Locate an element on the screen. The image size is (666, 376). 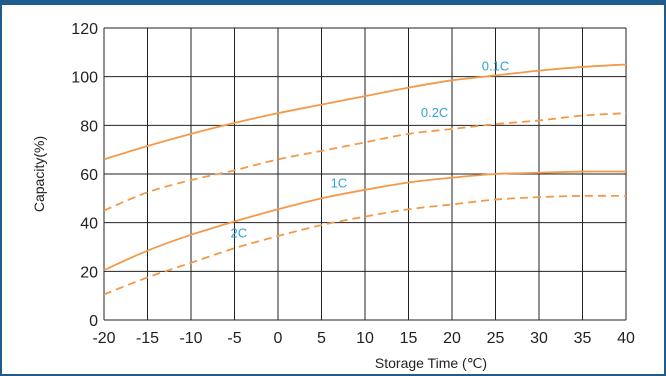
y-axis-title: Capacity(%) is located at coordinates (39, 174).